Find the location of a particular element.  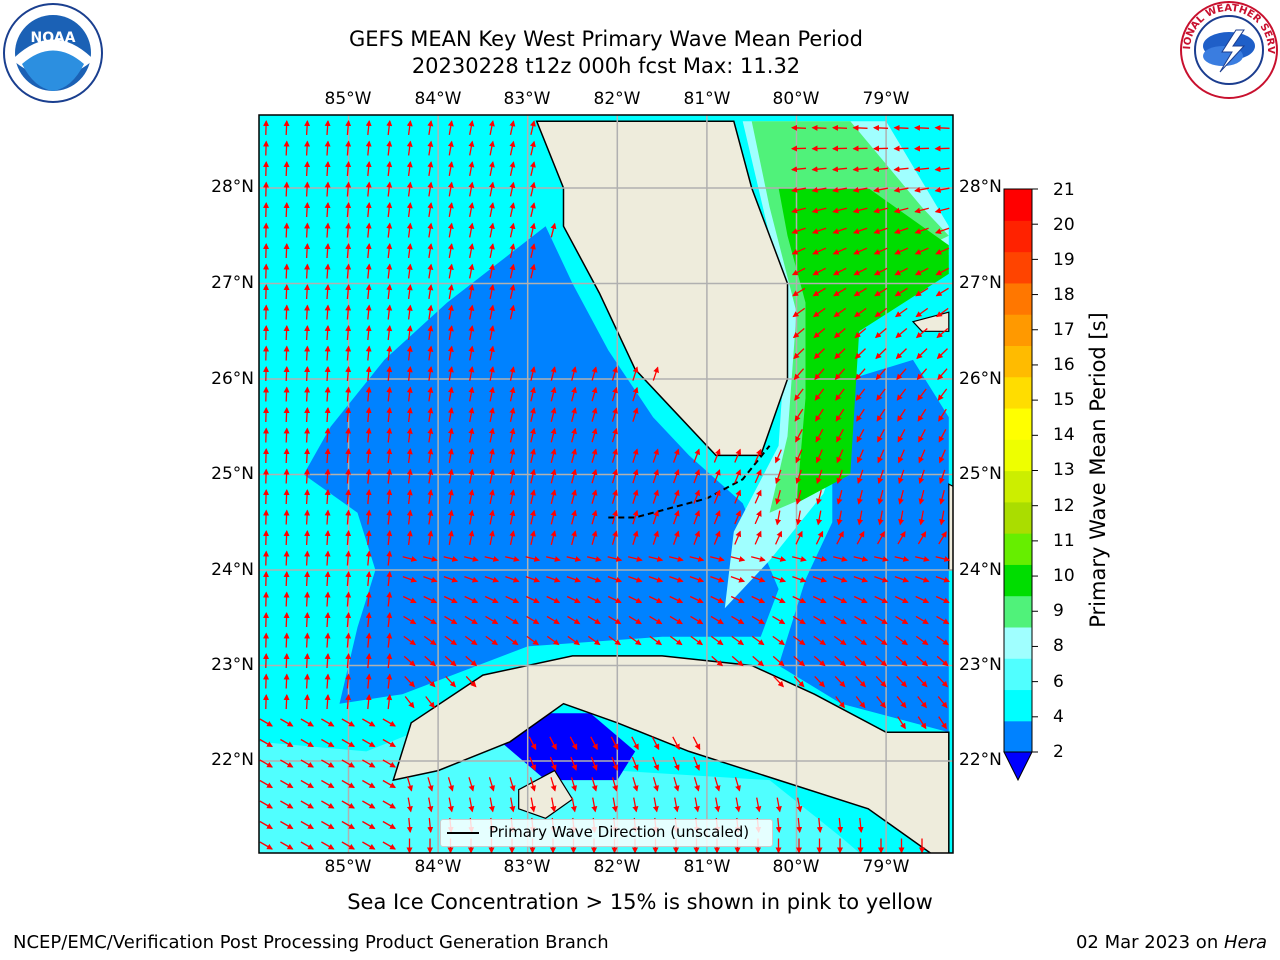

footer-date-text: 02 Mar 2023 on is located at coordinates (1149, 942).